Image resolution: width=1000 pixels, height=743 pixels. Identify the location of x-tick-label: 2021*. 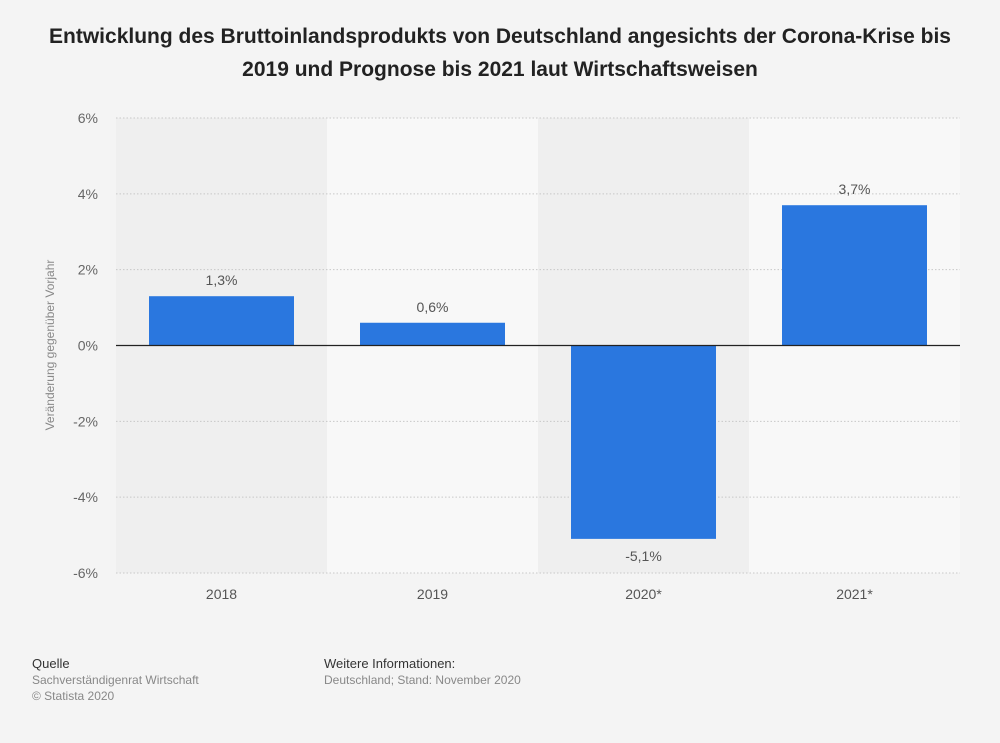
(854, 594).